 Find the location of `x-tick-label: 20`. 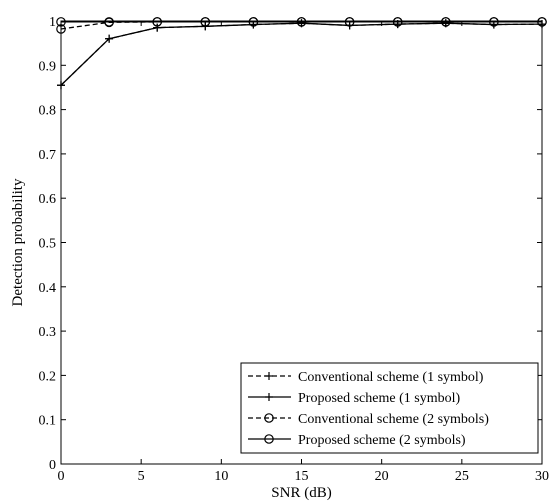

x-tick-label: 20 is located at coordinates (382, 476).